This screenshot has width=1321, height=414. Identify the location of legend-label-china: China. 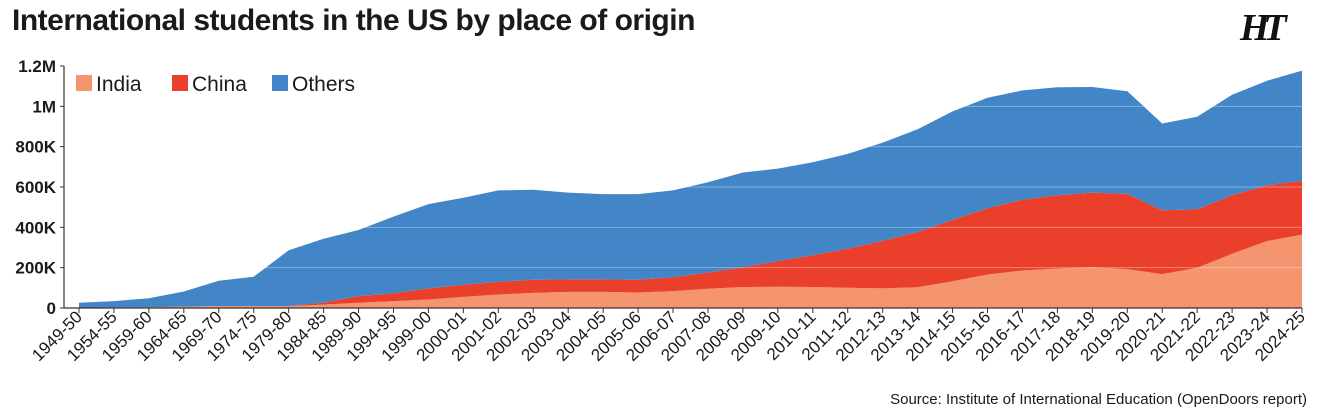
(219, 84).